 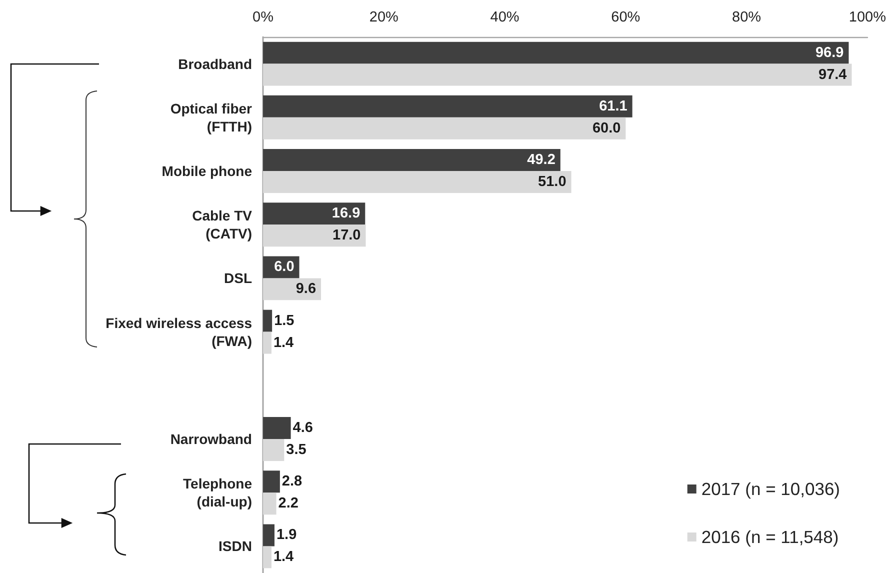 What do you see at coordinates (552, 182) in the screenshot?
I see `data-label: 51.0` at bounding box center [552, 182].